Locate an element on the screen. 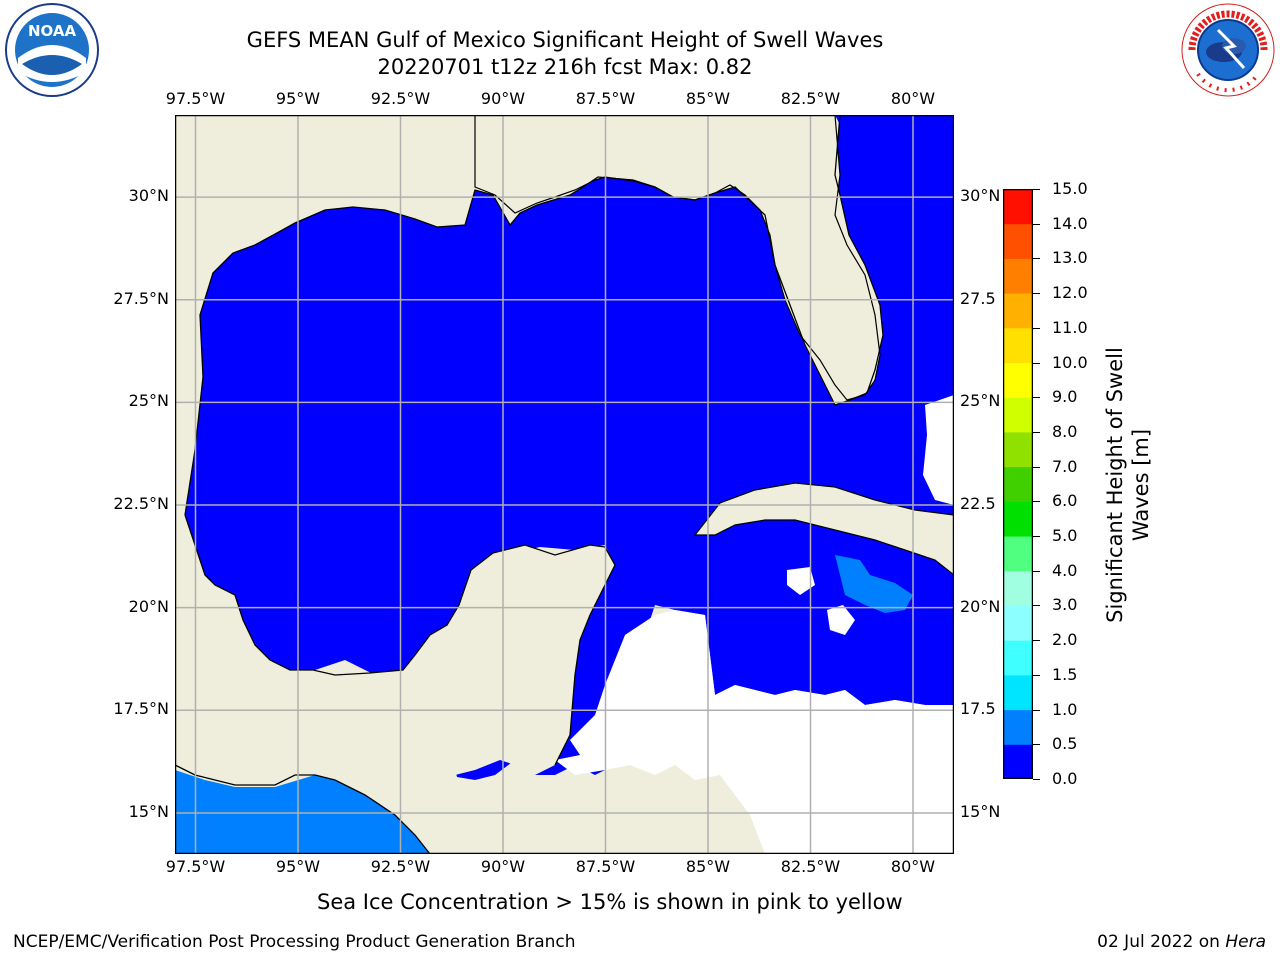 This screenshot has width=1280, height=960. land-cuba is located at coordinates (823, 529).